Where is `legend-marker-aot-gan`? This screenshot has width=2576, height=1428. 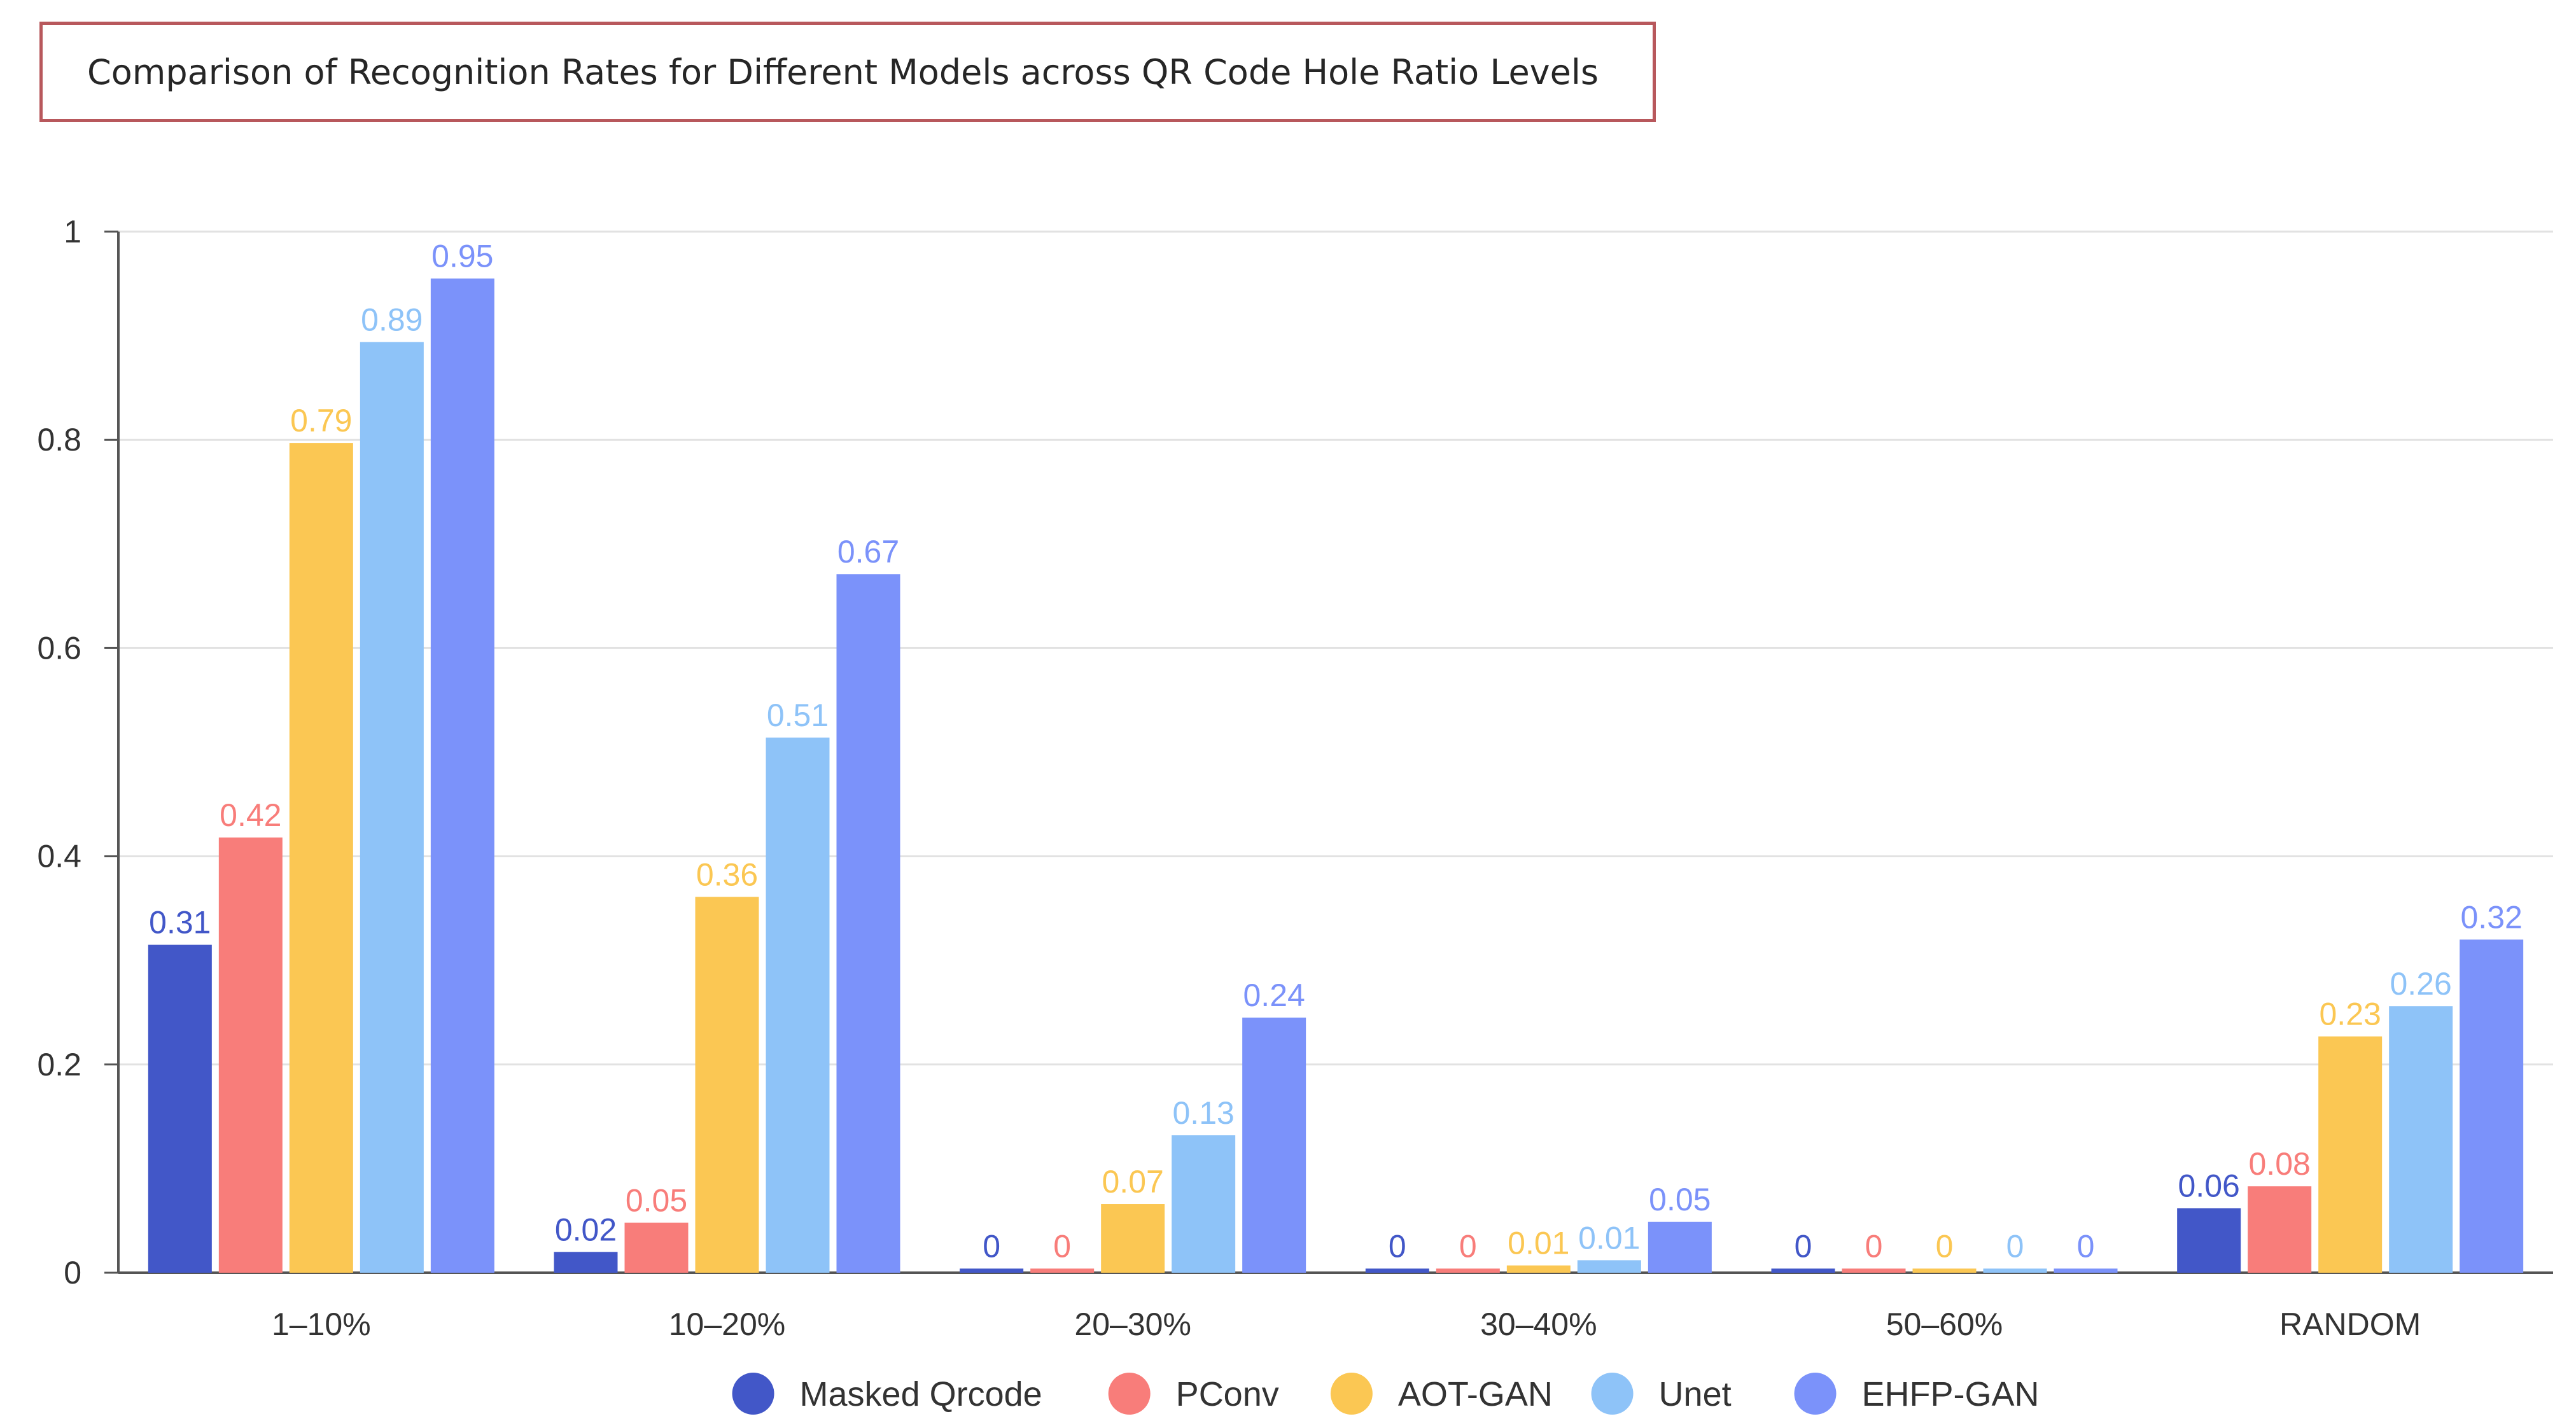 legend-marker-aot-gan is located at coordinates (1351, 1394).